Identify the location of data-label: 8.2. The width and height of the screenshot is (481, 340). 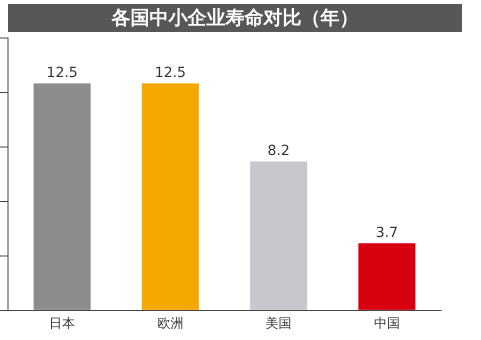
(278, 151).